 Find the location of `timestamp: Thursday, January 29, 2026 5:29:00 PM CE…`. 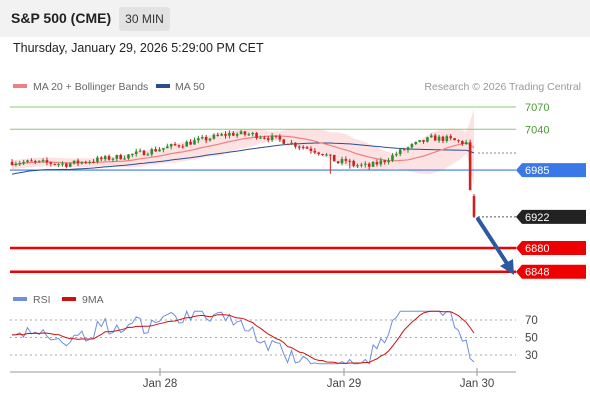

timestamp: Thursday, January 29, 2026 5:29:00 PM CE… is located at coordinates (138, 48).